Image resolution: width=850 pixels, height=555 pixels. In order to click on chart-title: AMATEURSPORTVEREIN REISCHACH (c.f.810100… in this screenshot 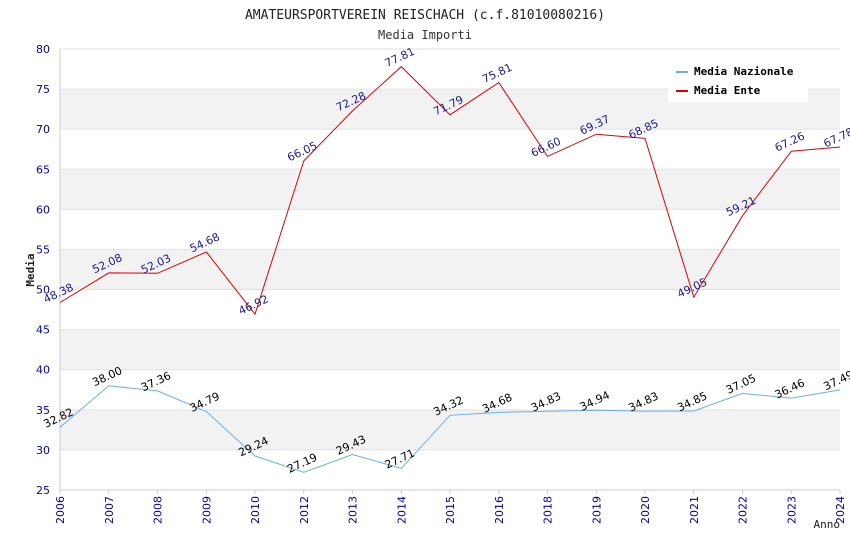, I will do `click(425, 15)`.